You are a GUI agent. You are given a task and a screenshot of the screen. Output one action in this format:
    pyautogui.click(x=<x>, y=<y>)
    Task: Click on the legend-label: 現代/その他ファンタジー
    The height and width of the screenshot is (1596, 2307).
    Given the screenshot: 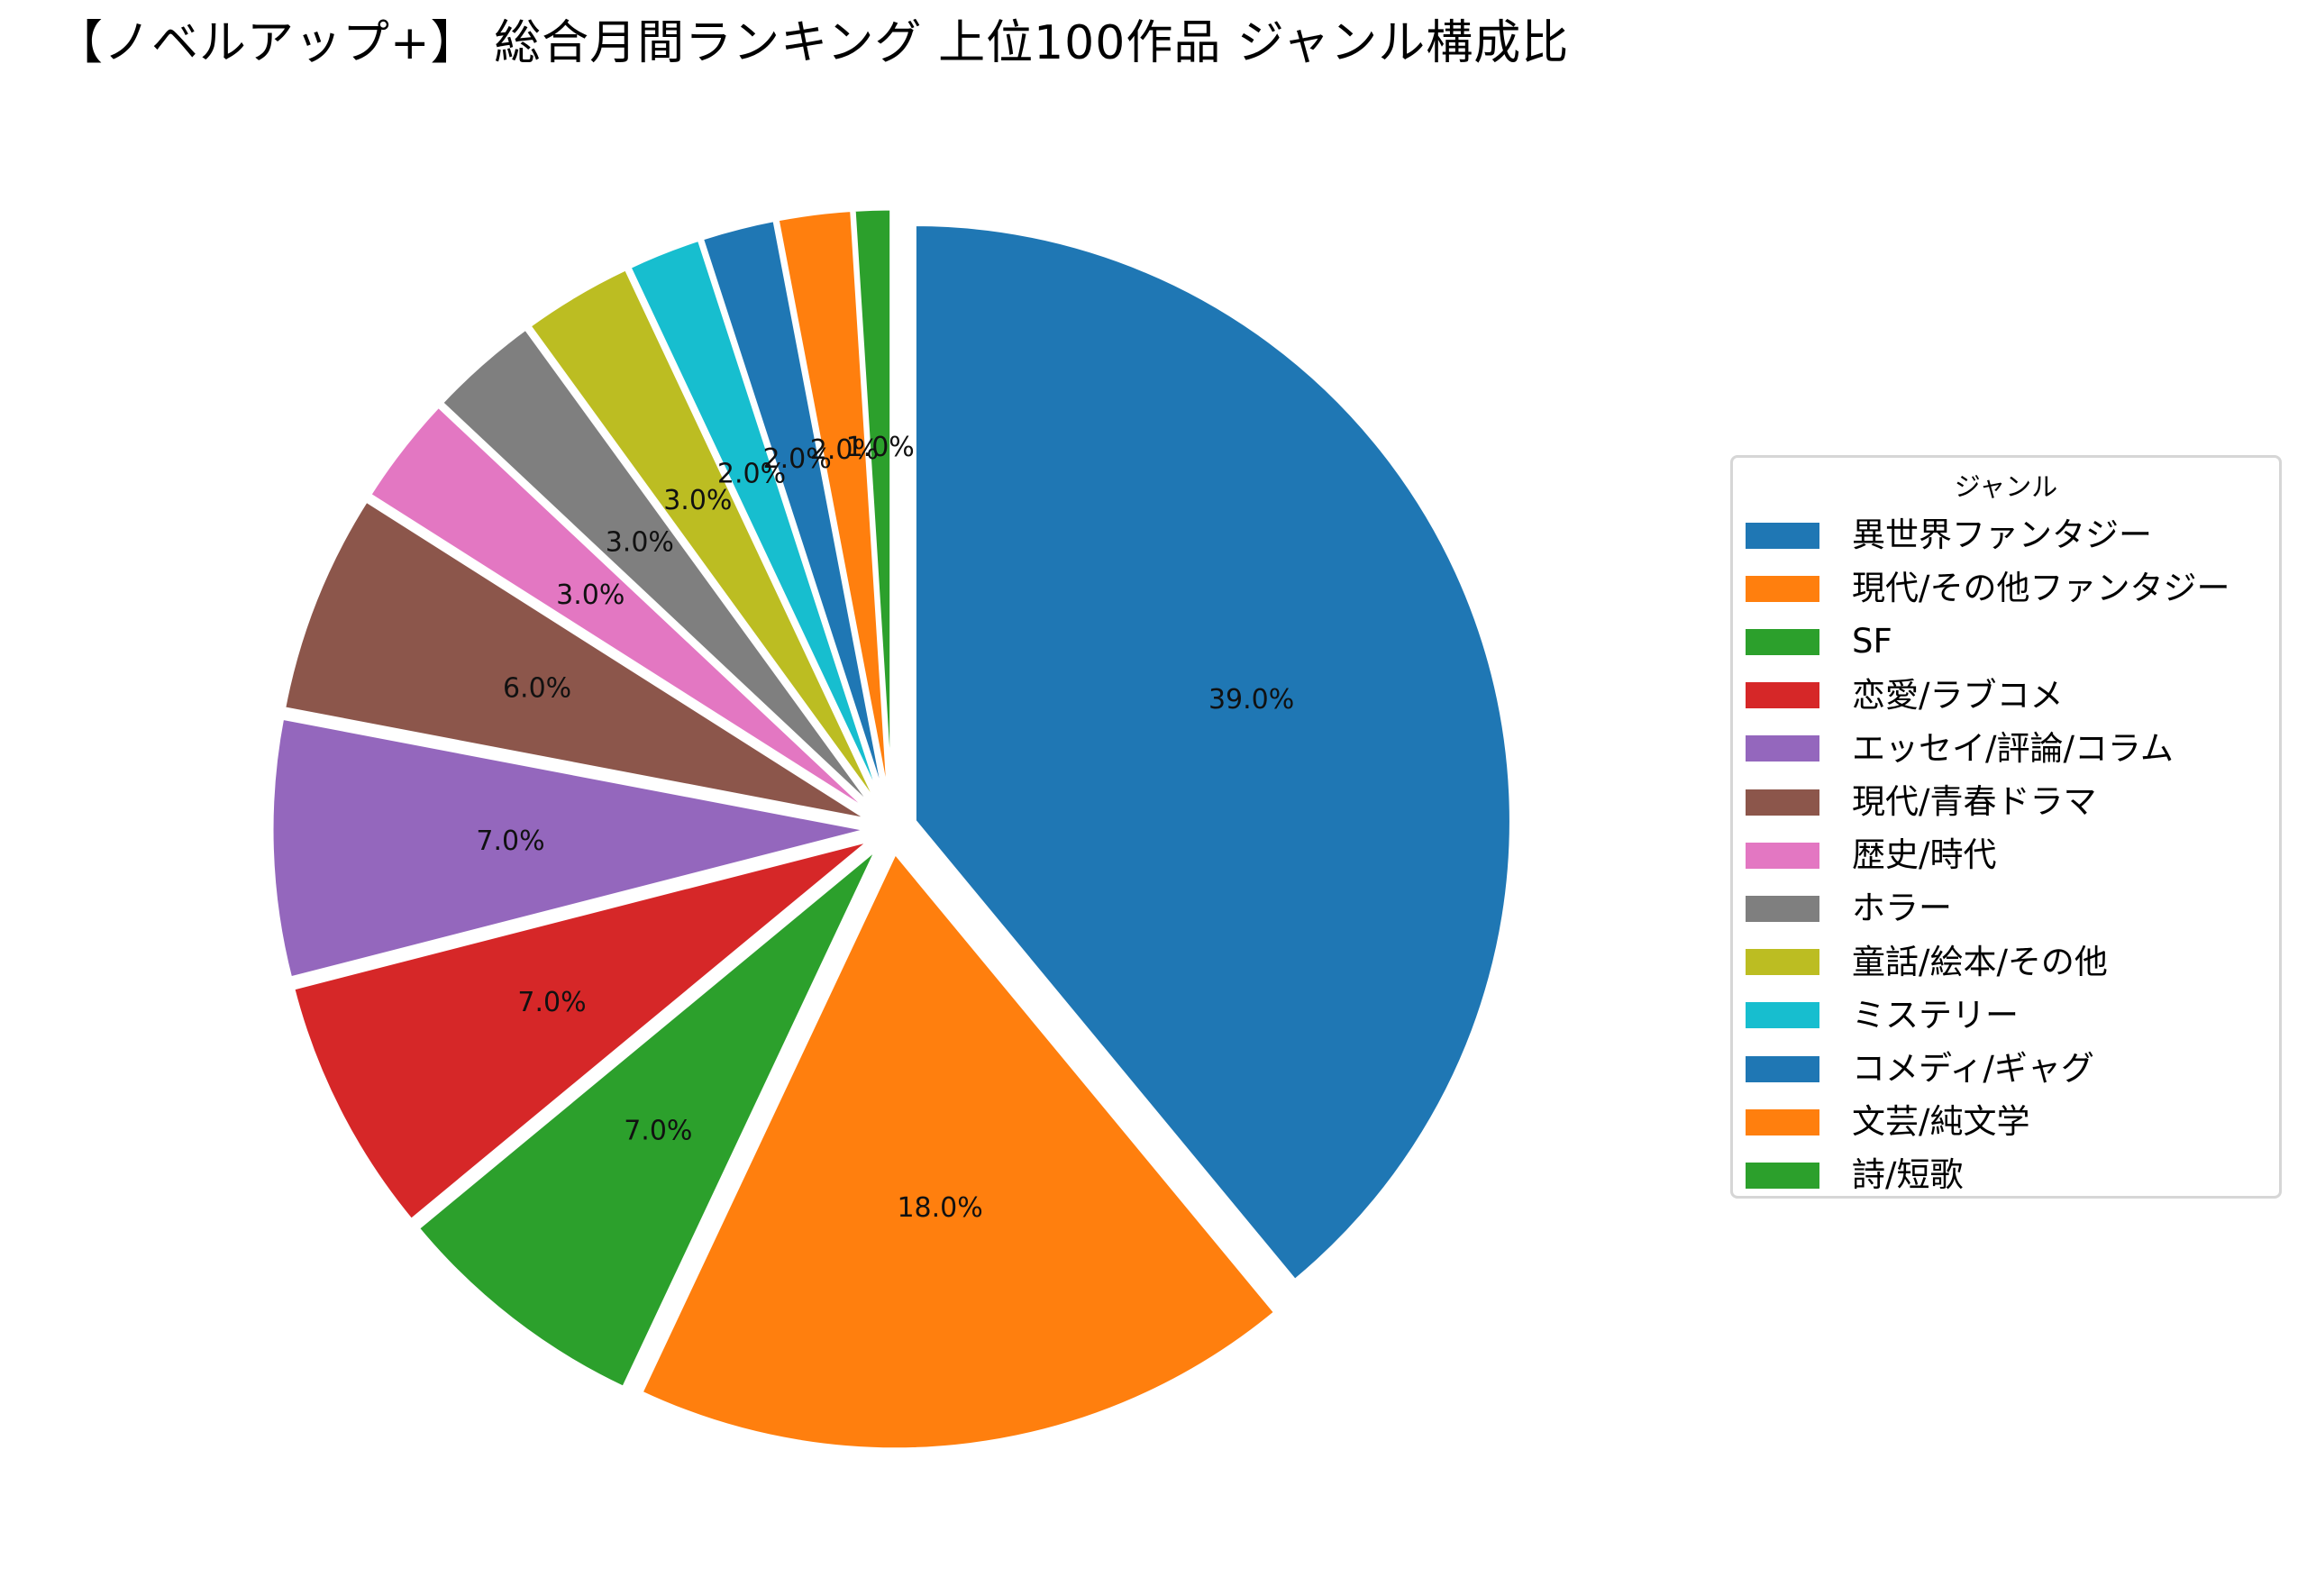 What is the action you would take?
    pyautogui.click(x=2041, y=588)
    